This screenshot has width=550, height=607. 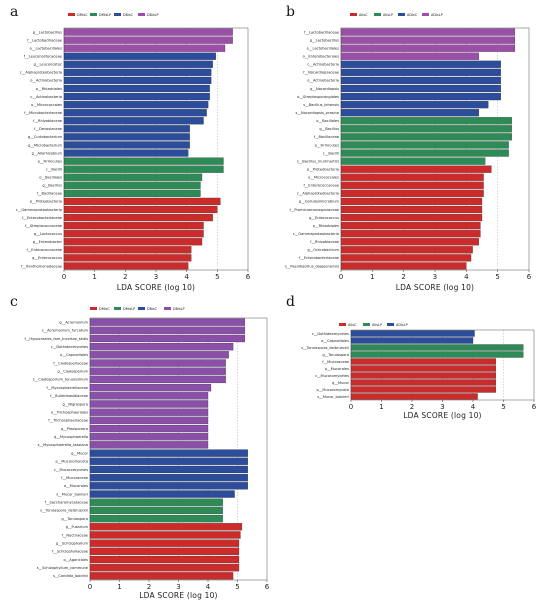 I want to click on bar-label: o__Streptosporangiales, so click(x=318, y=97).